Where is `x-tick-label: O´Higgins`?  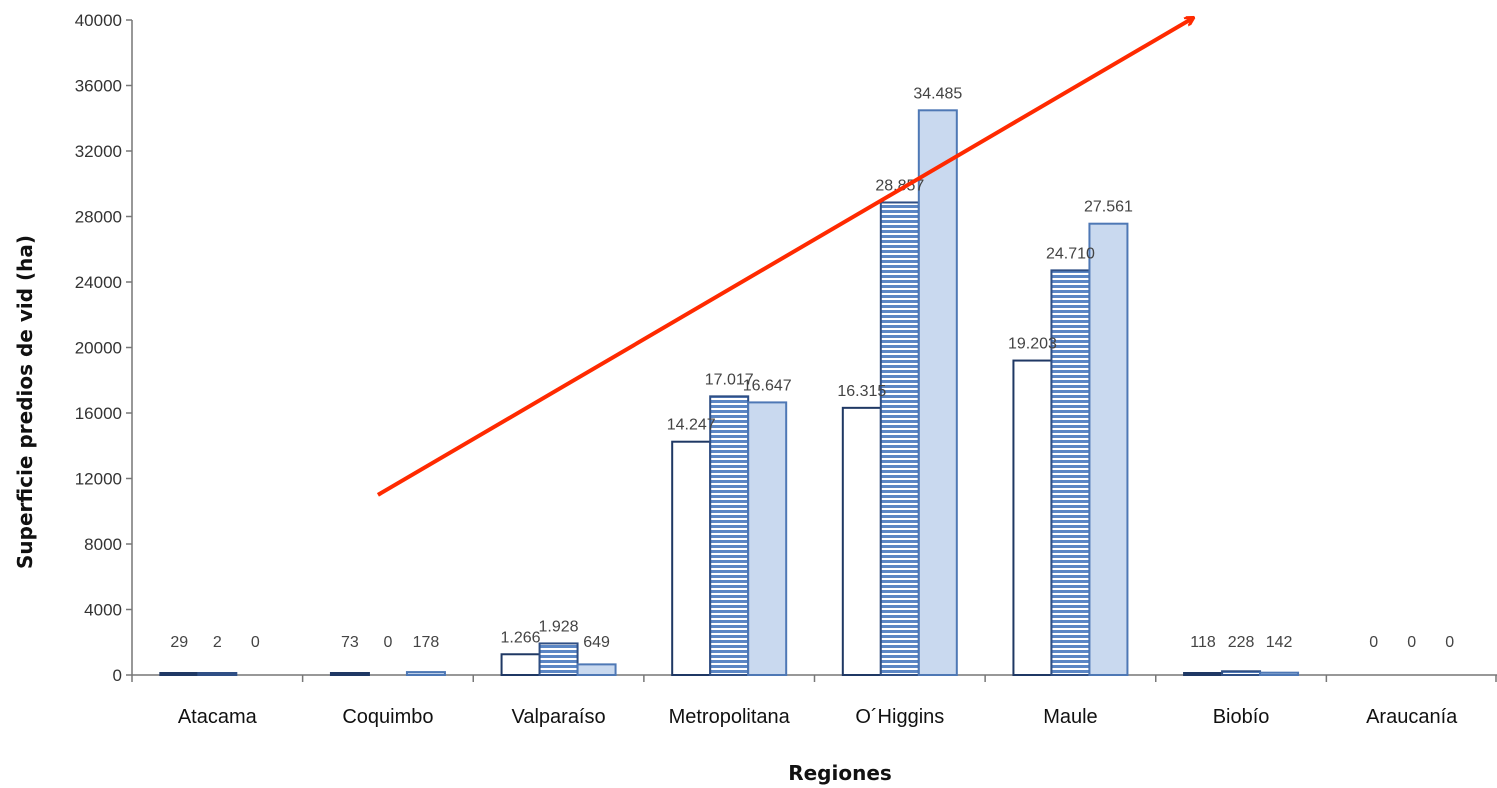
x-tick-label: O´Higgins is located at coordinates (899, 717).